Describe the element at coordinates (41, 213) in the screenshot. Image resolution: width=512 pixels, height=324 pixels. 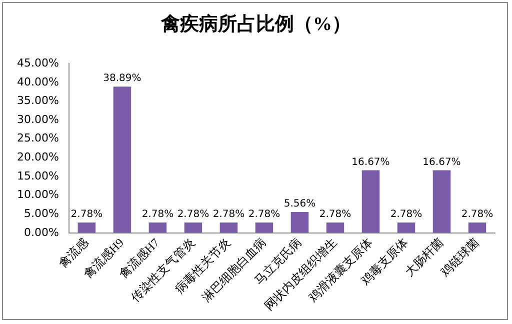
I see `y-tick-label: 5.00%` at that location.